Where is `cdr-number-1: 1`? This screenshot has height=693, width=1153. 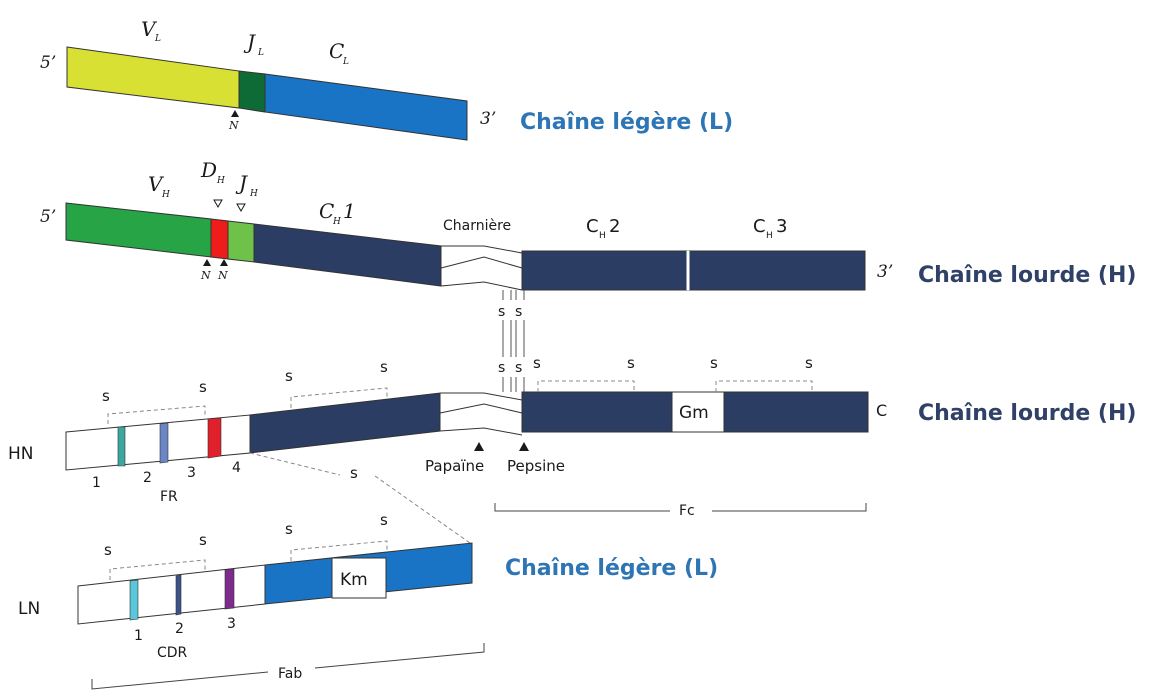 cdr-number-1: 1 is located at coordinates (138, 636).